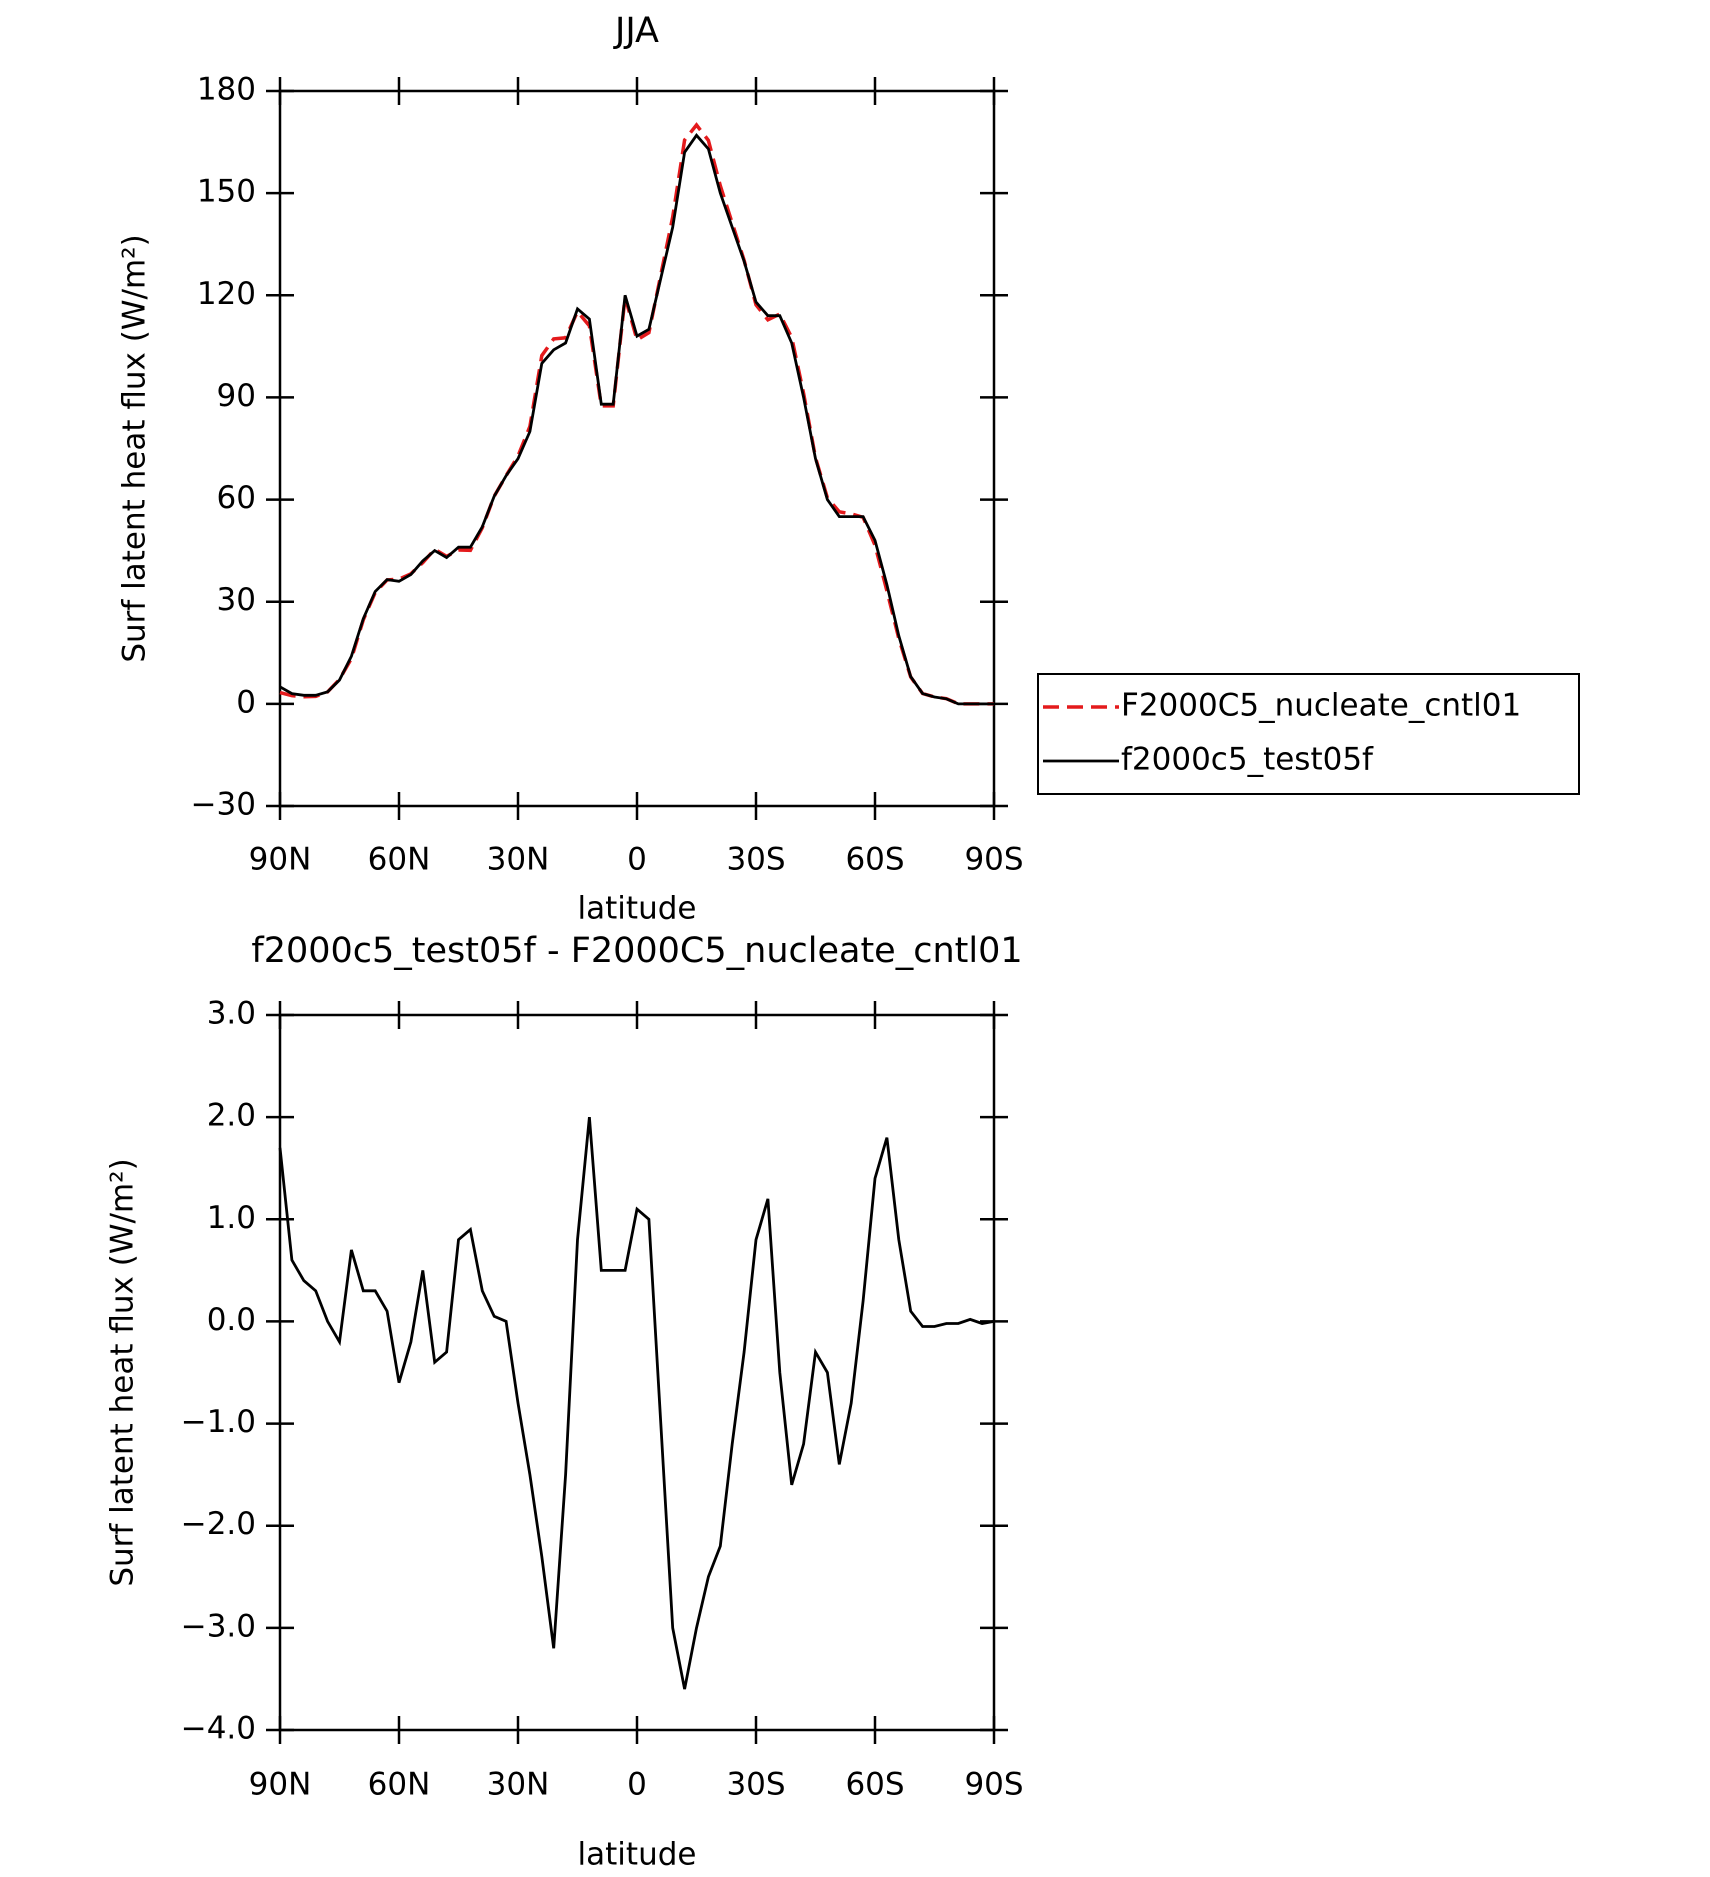  I want to click on y-tick-label: 150, so click(226, 192).